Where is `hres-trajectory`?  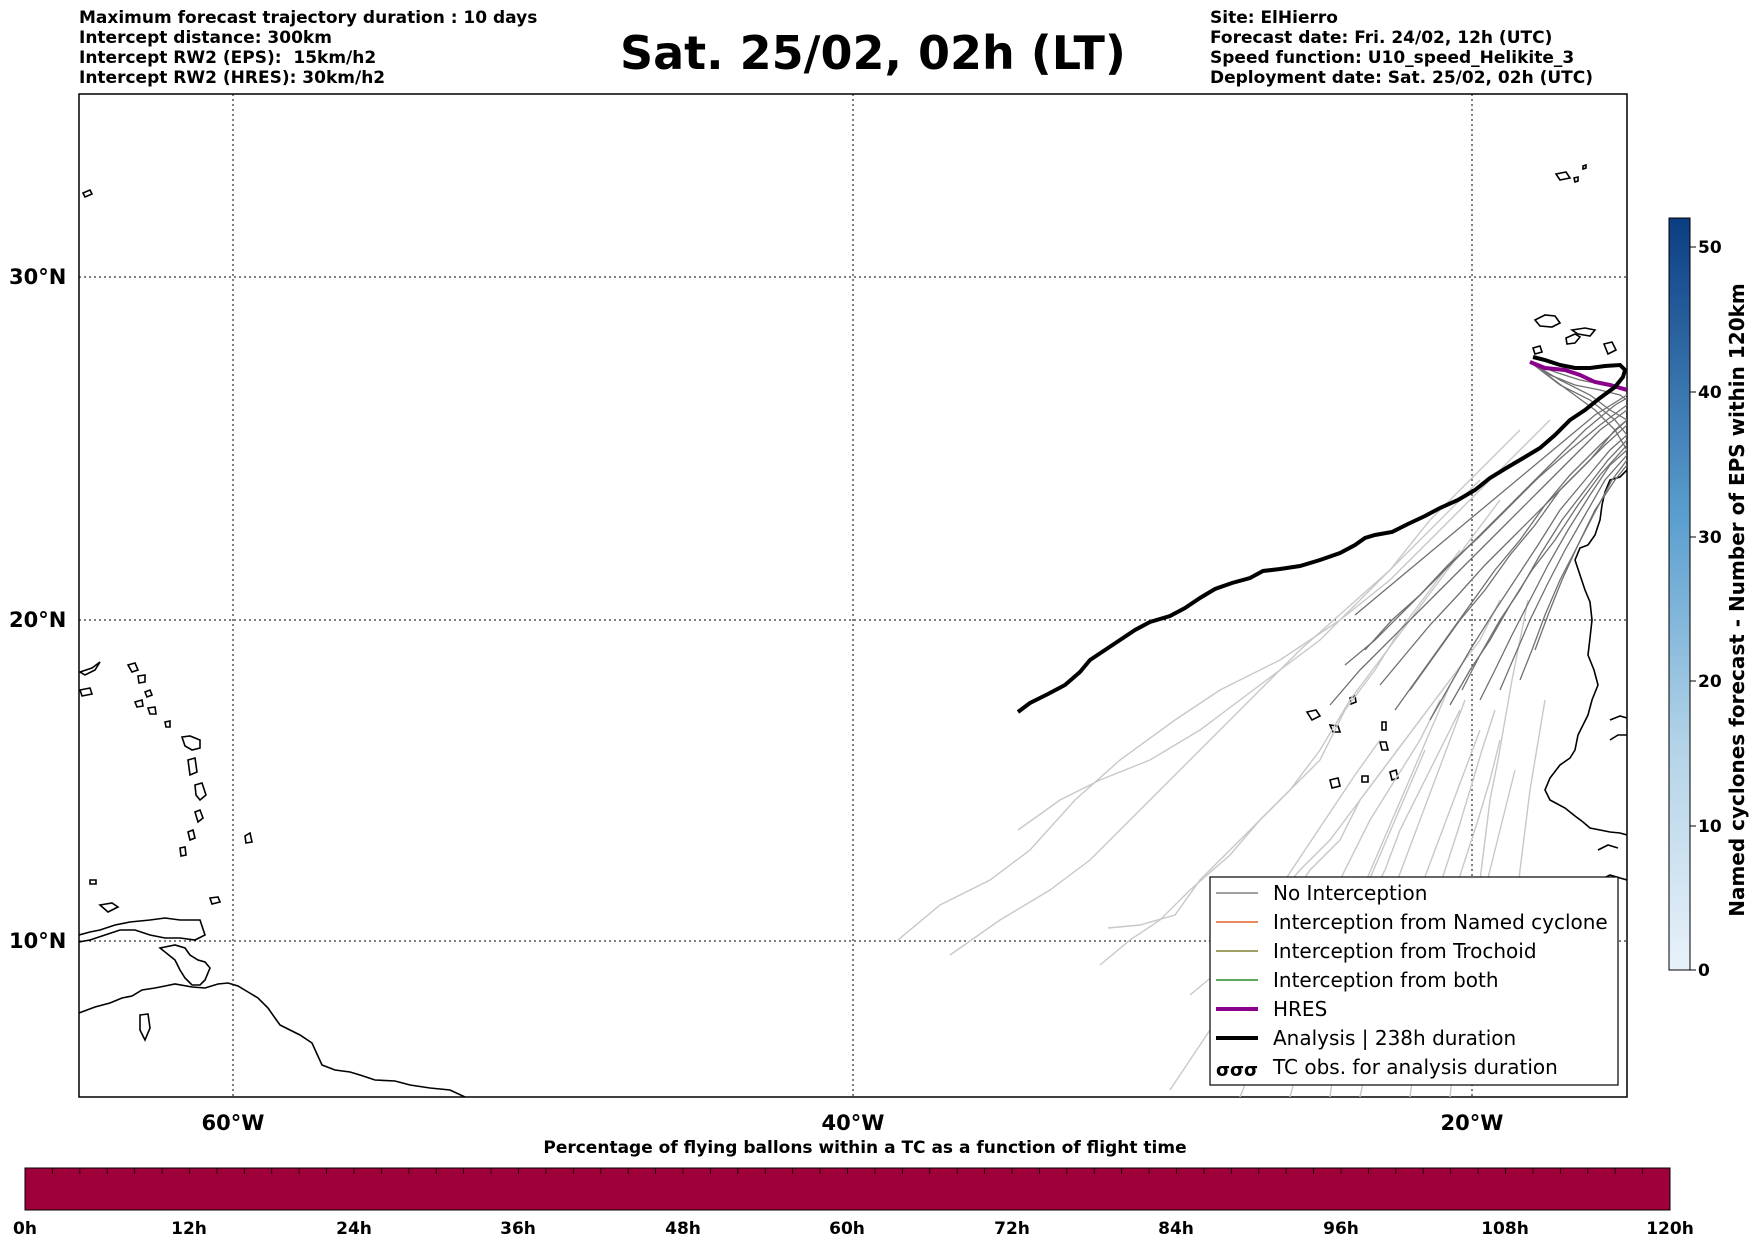
hres-trajectory is located at coordinates (1578, 376).